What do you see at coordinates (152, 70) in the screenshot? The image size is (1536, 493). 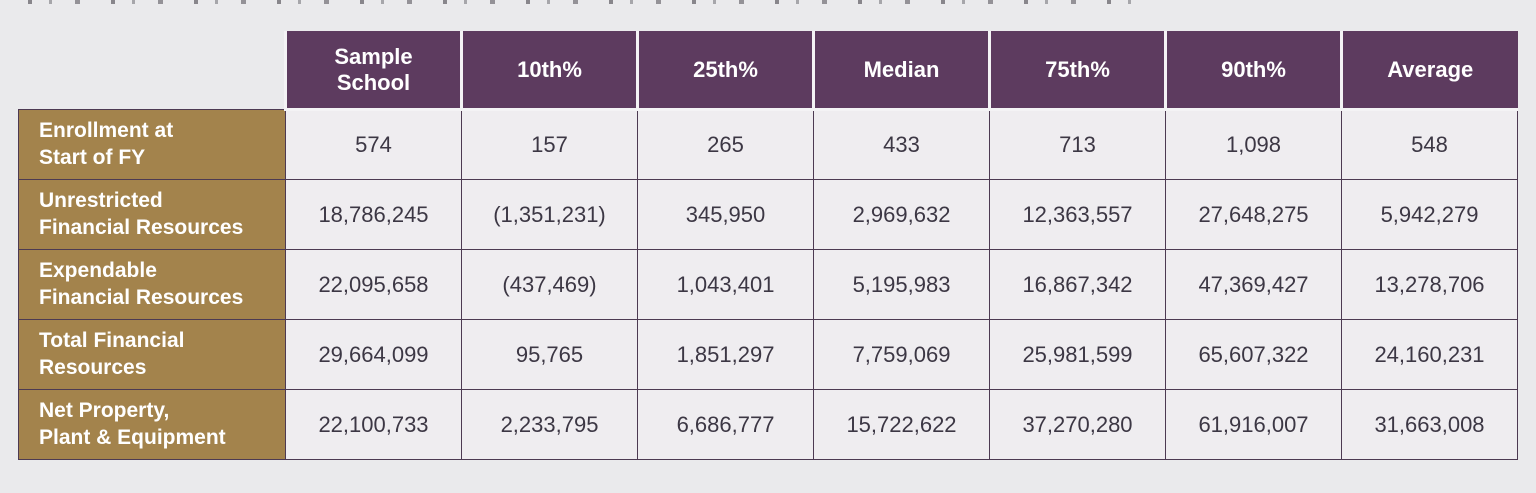 I see `corner-cell` at bounding box center [152, 70].